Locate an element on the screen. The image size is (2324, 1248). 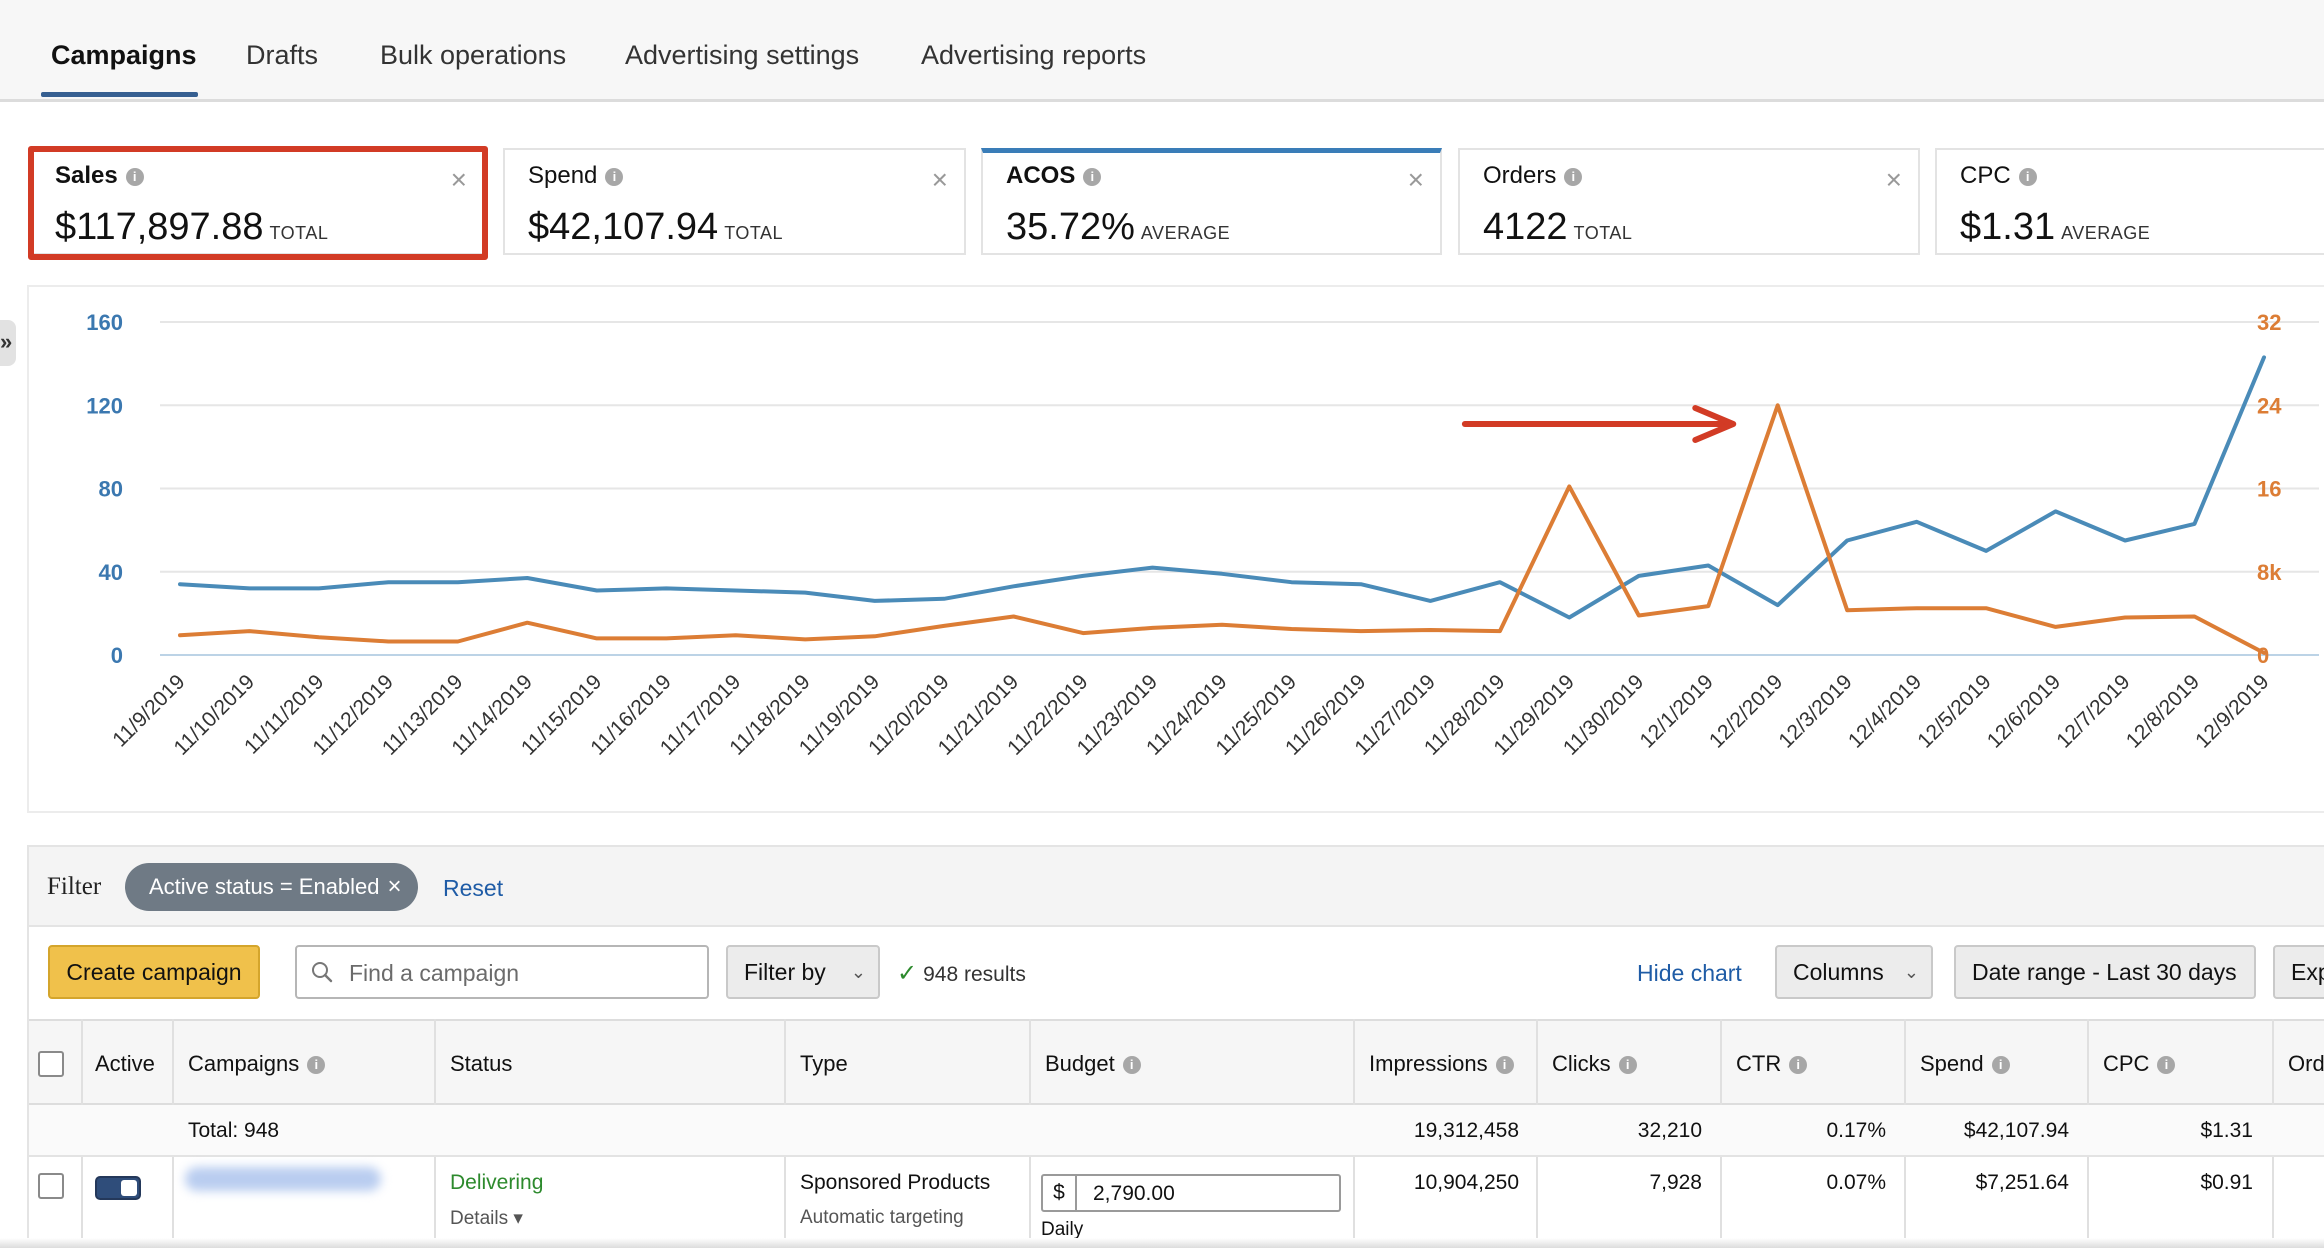
y-left-tick-label: 40 is located at coordinates (111, 572).